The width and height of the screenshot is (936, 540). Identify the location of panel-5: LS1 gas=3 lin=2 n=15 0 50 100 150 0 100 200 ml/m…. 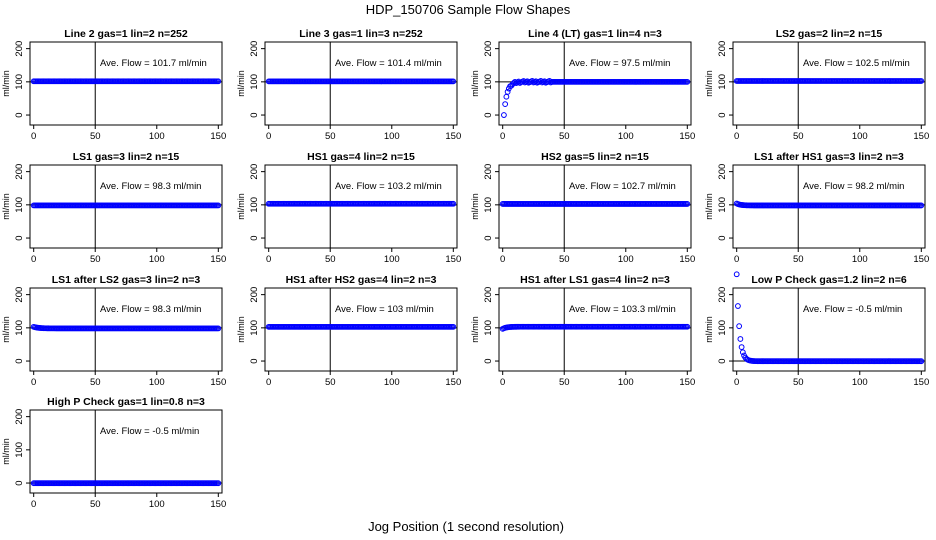
(113, 208).